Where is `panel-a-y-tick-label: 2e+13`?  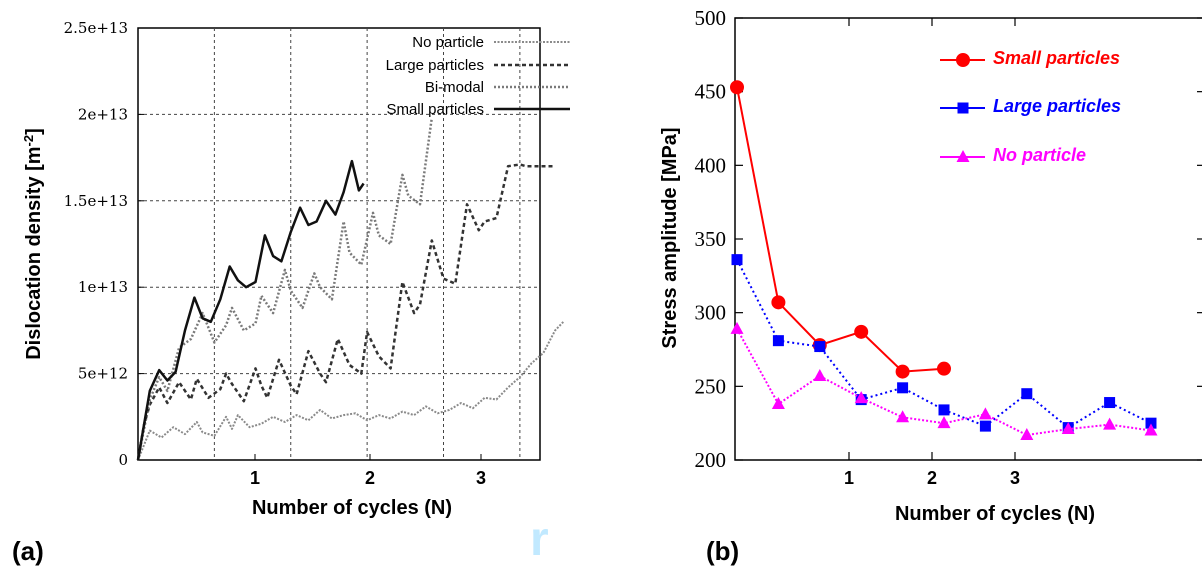 panel-a-y-tick-label: 2e+13 is located at coordinates (103, 114).